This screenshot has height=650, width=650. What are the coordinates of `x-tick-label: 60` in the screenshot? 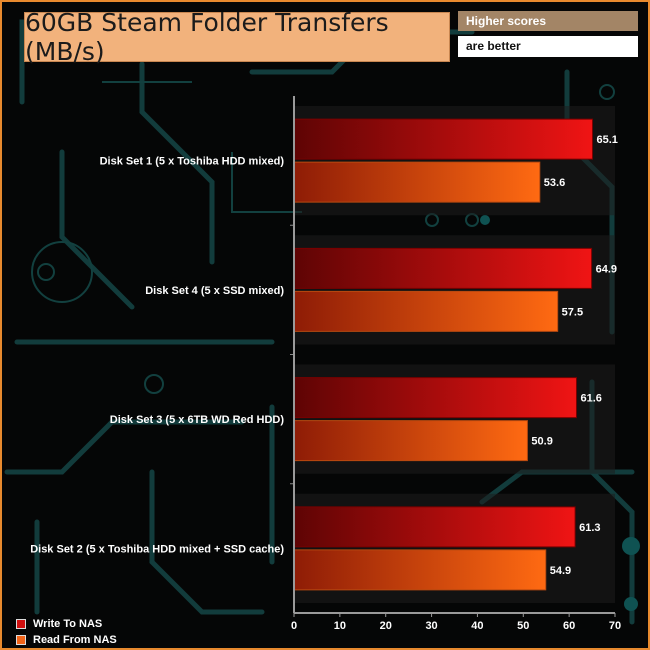 It's located at (569, 626).